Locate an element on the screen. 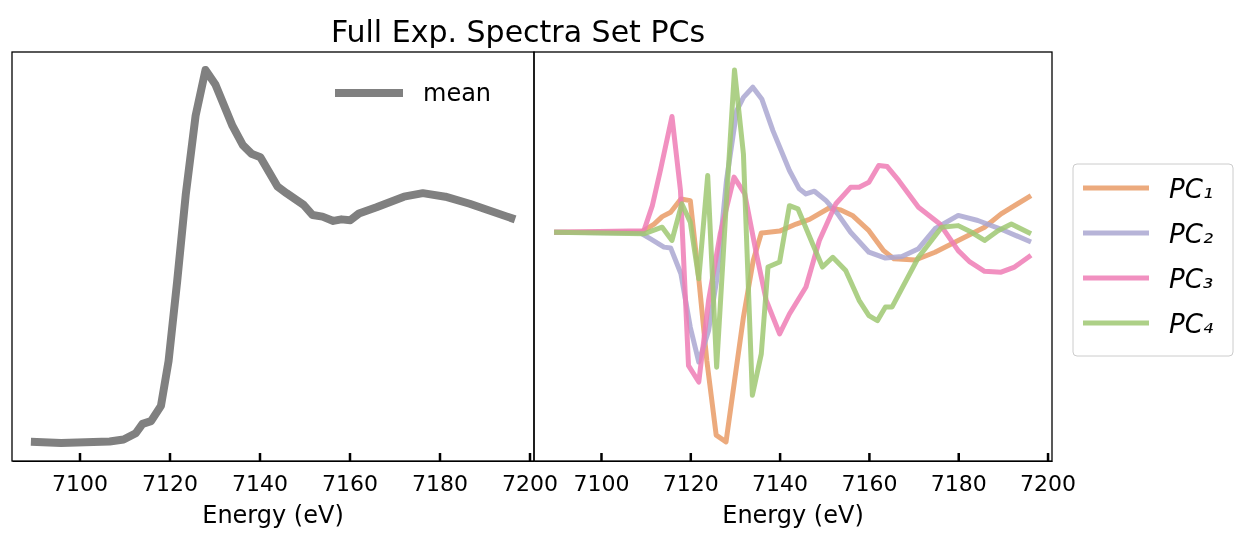 The width and height of the screenshot is (1235, 533). chart-title: Full Exp. Spectra Set PCs is located at coordinates (518, 31).